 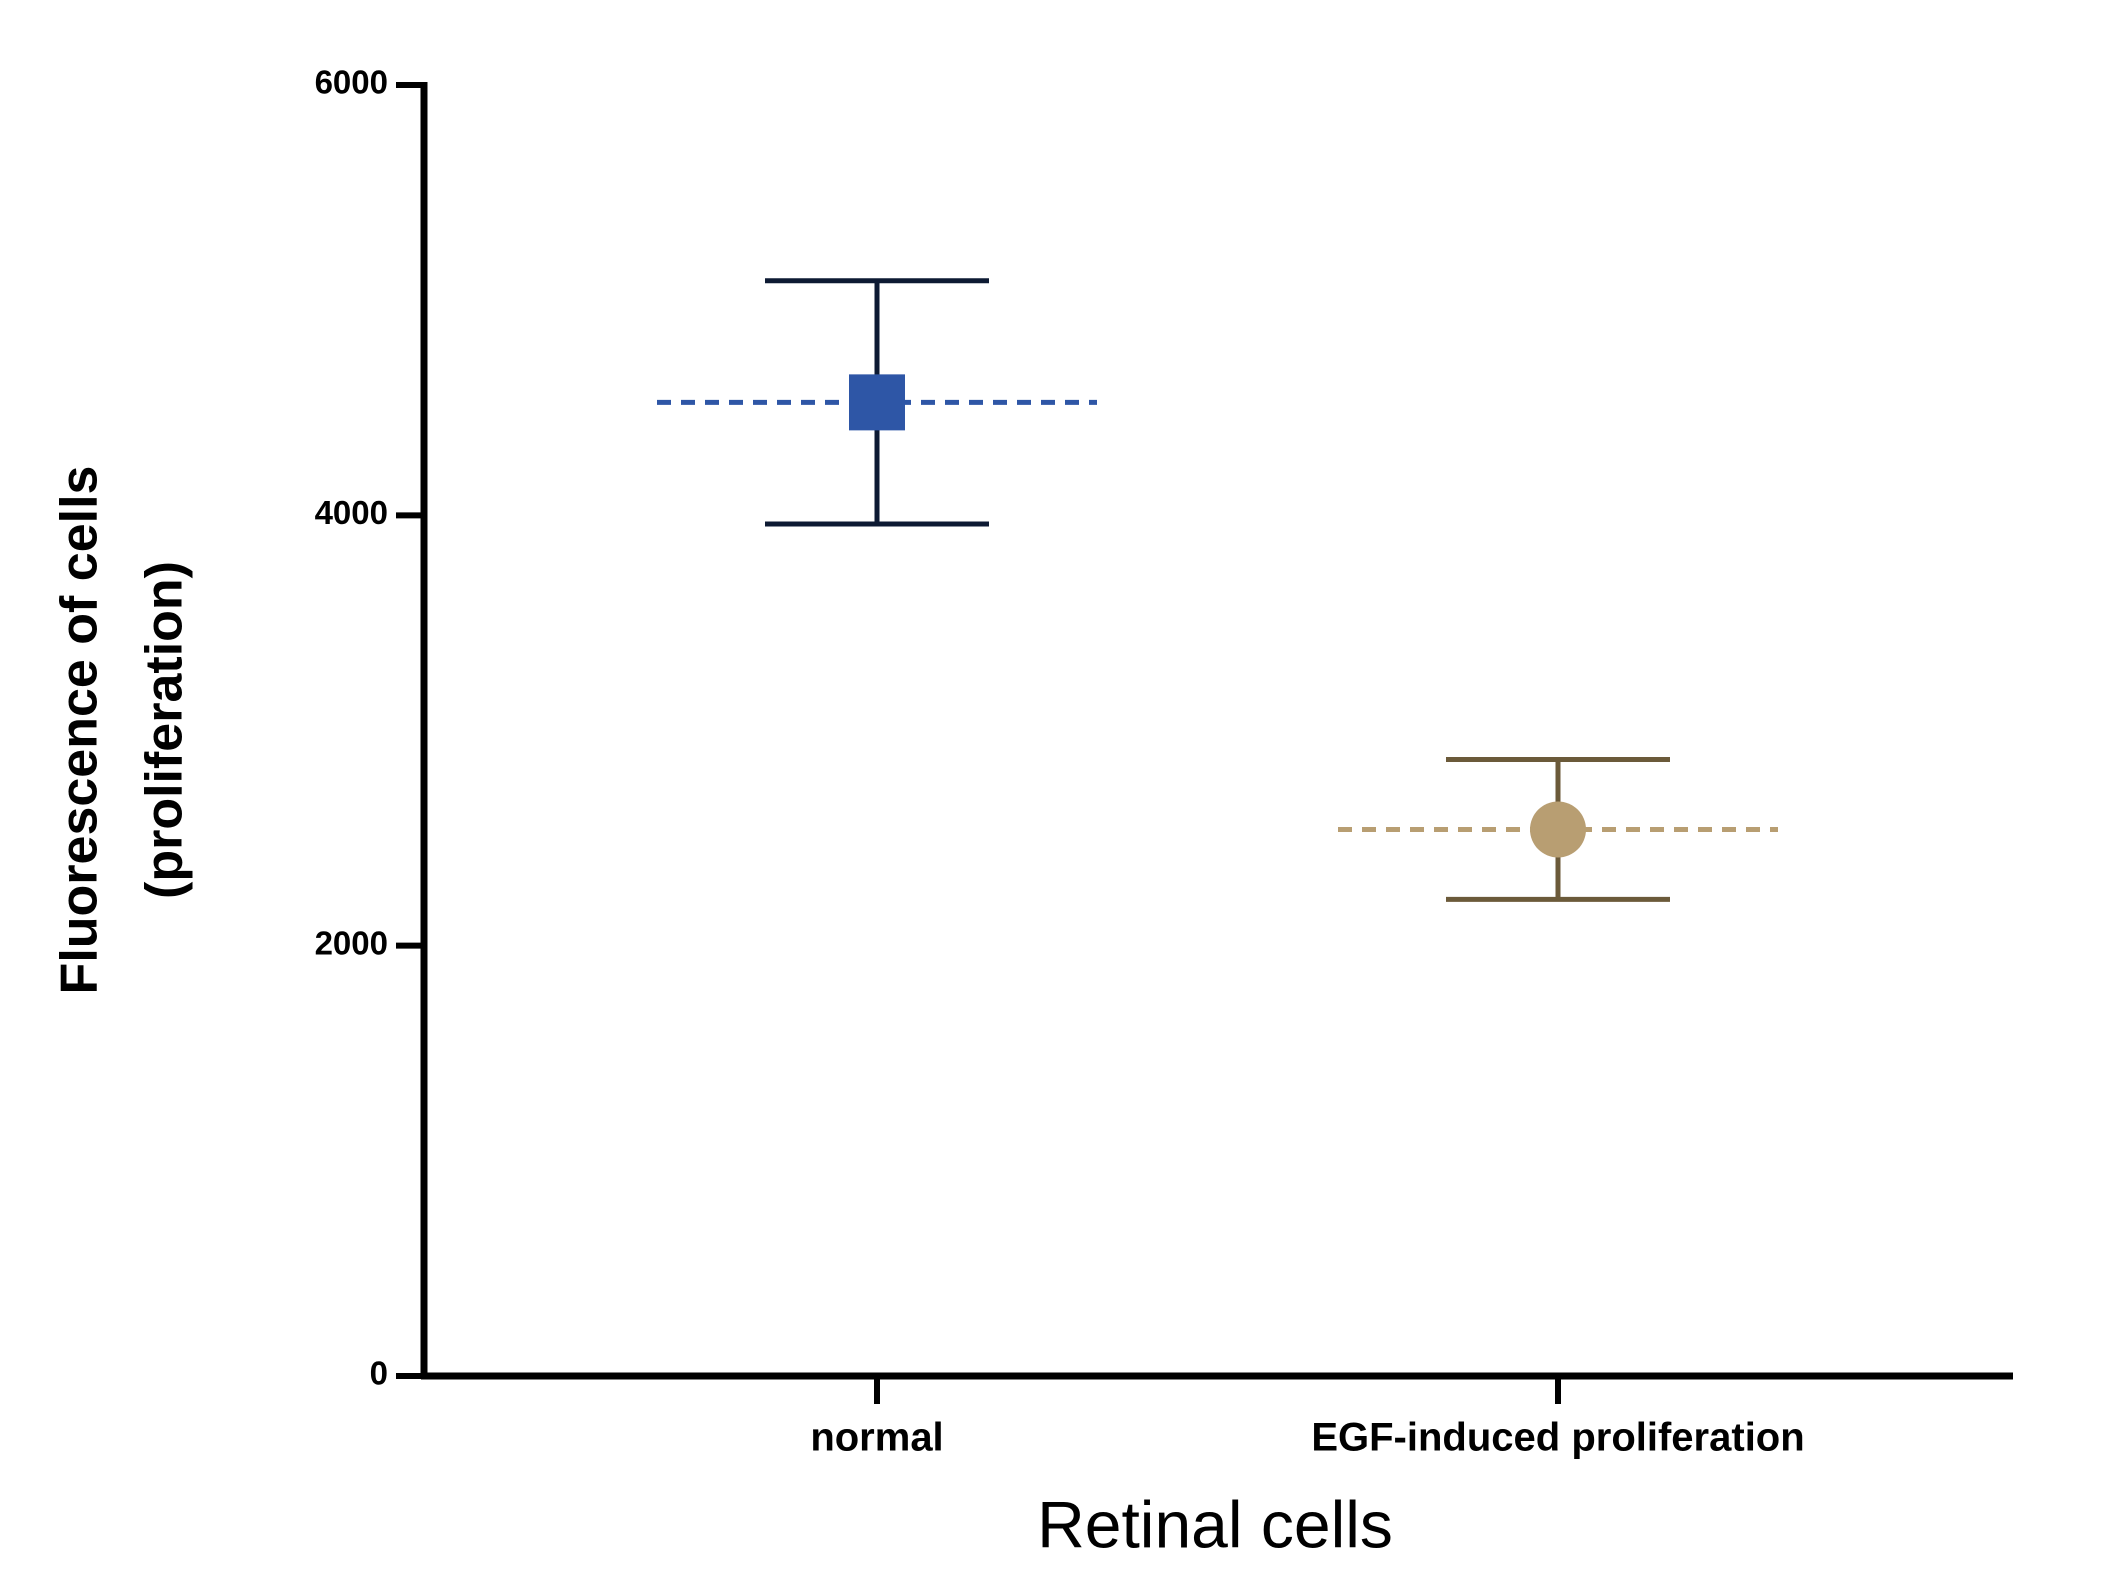 What do you see at coordinates (1215, 1524) in the screenshot?
I see `x-axis-title: Retinal cells` at bounding box center [1215, 1524].